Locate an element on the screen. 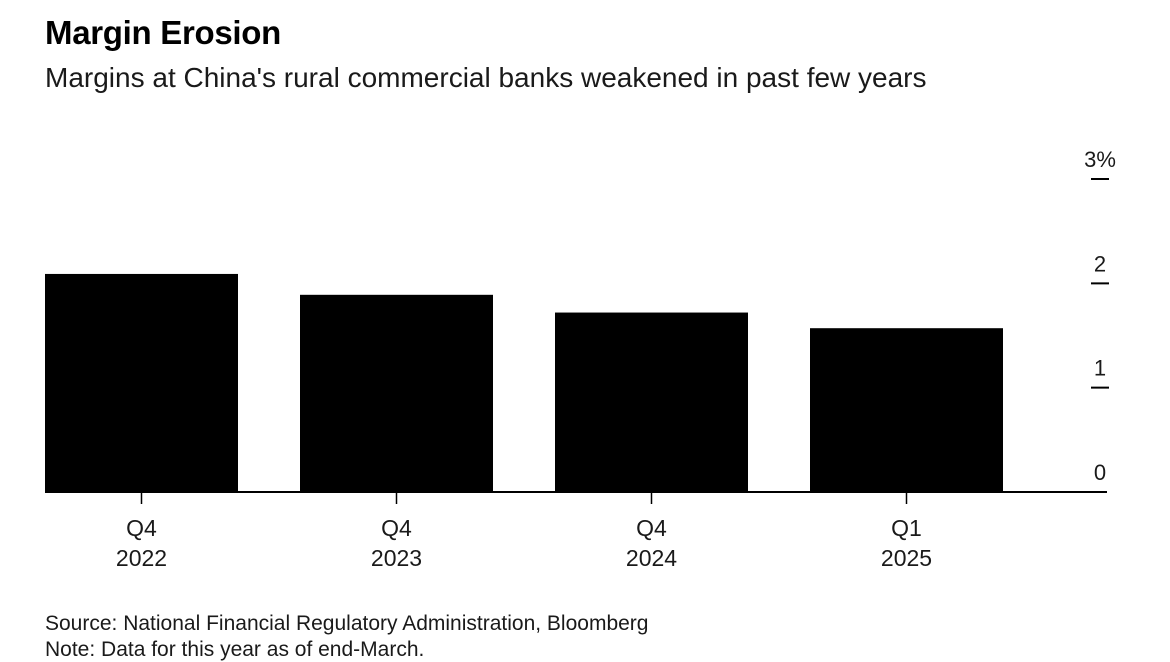  x-tick-label-period: Q1 is located at coordinates (906, 528).